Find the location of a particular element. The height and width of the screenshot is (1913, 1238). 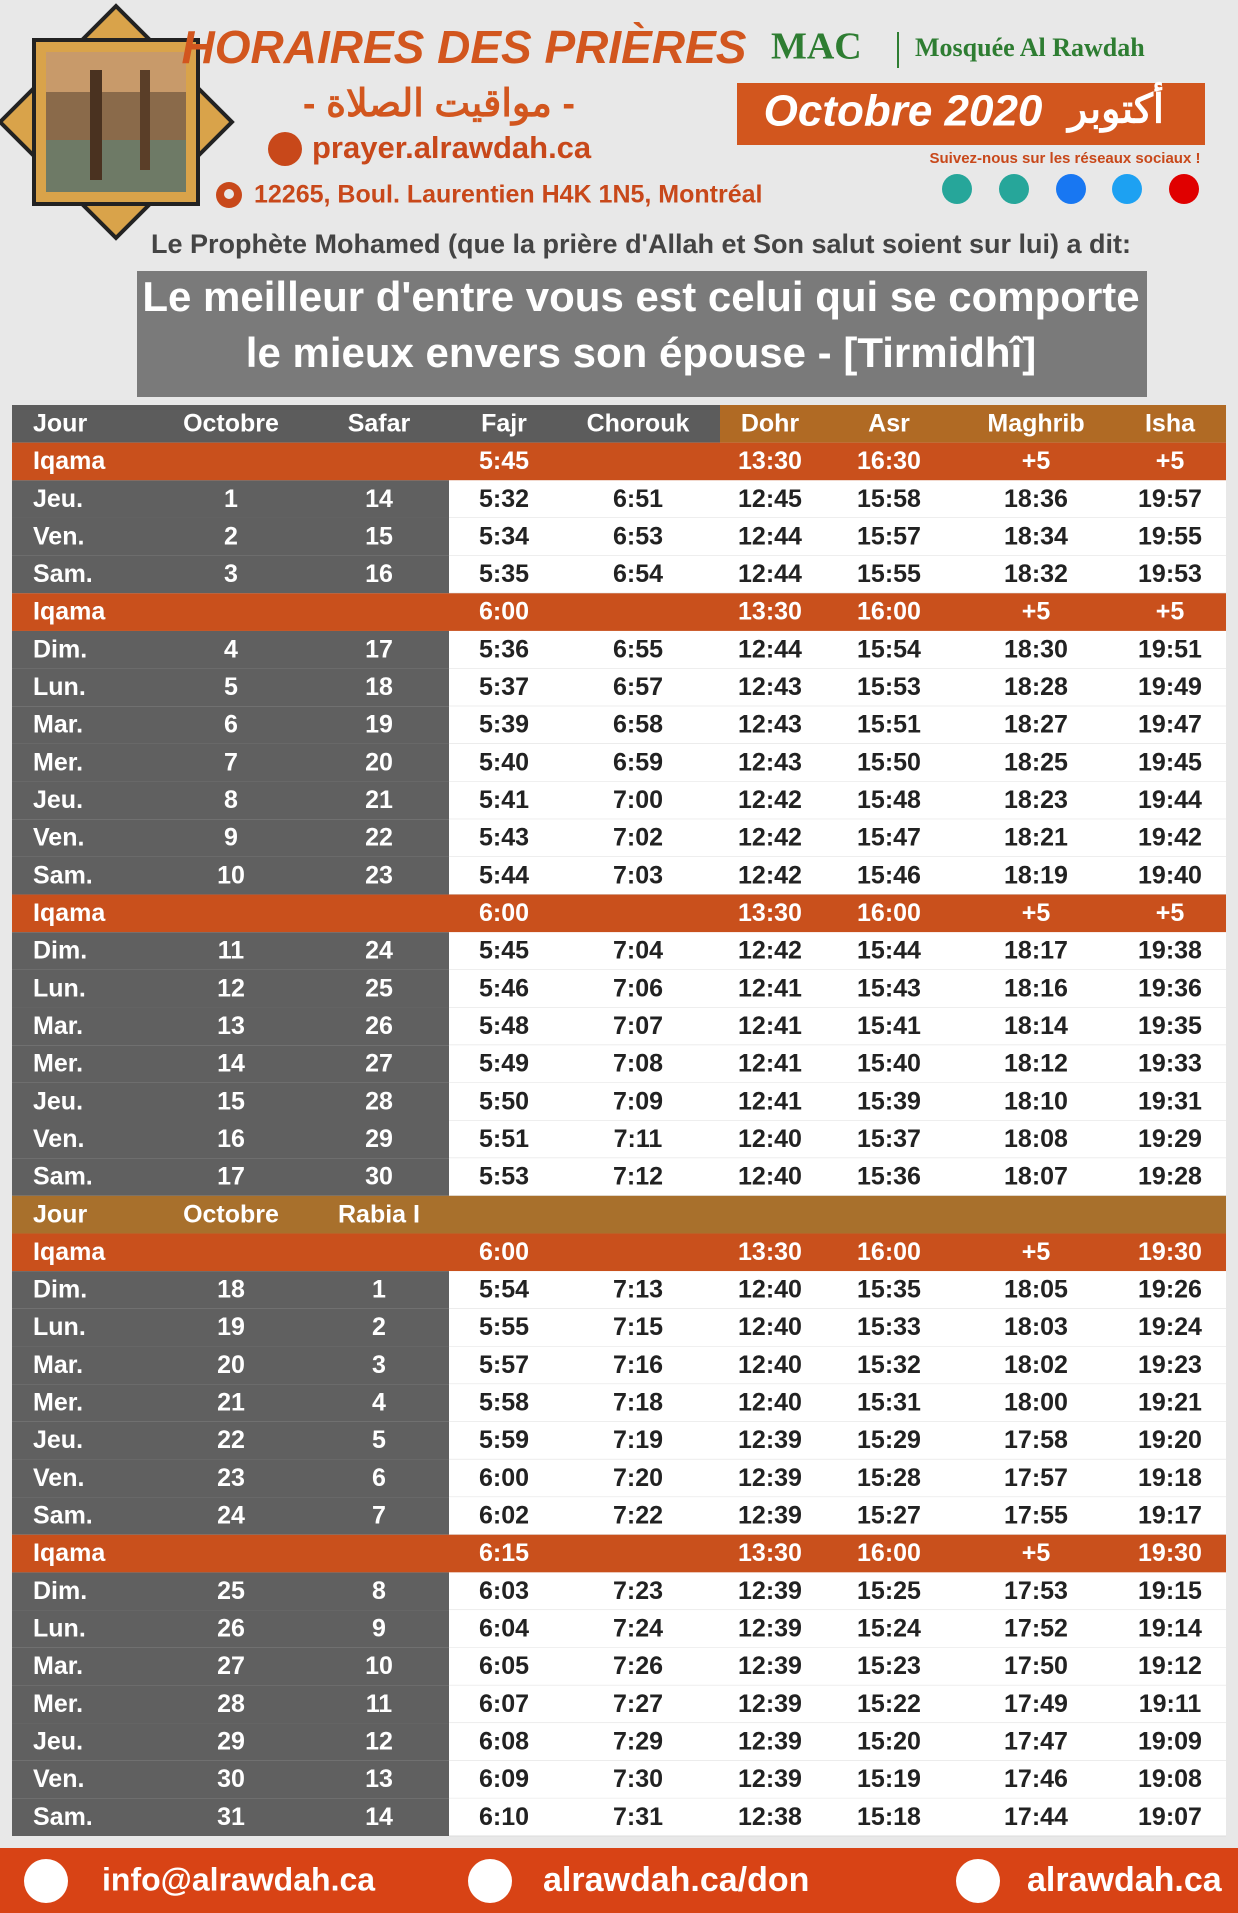

day-cell: 15:39 is located at coordinates (889, 1101).